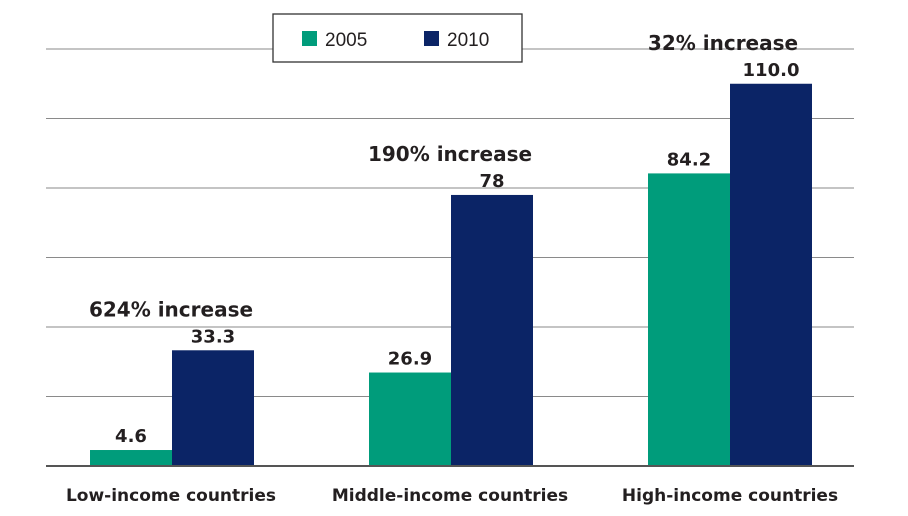 The height and width of the screenshot is (516, 908). Describe the element at coordinates (309, 38) in the screenshot. I see `legend-swatch-2005` at that location.